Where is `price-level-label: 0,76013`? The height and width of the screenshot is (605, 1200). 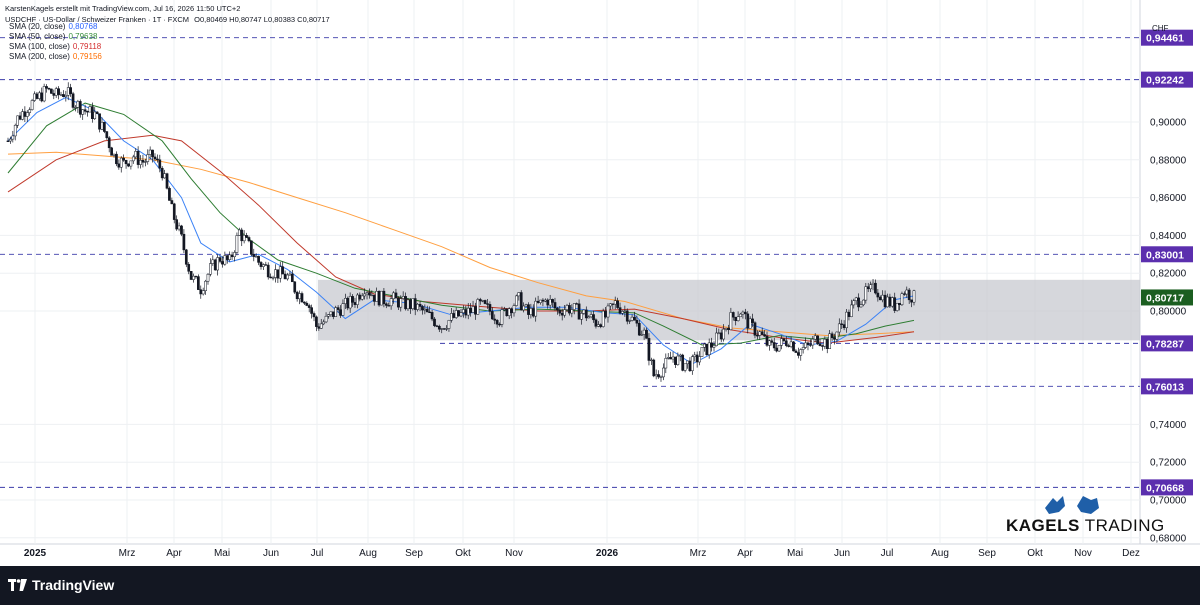 price-level-label: 0,76013 is located at coordinates (1165, 387).